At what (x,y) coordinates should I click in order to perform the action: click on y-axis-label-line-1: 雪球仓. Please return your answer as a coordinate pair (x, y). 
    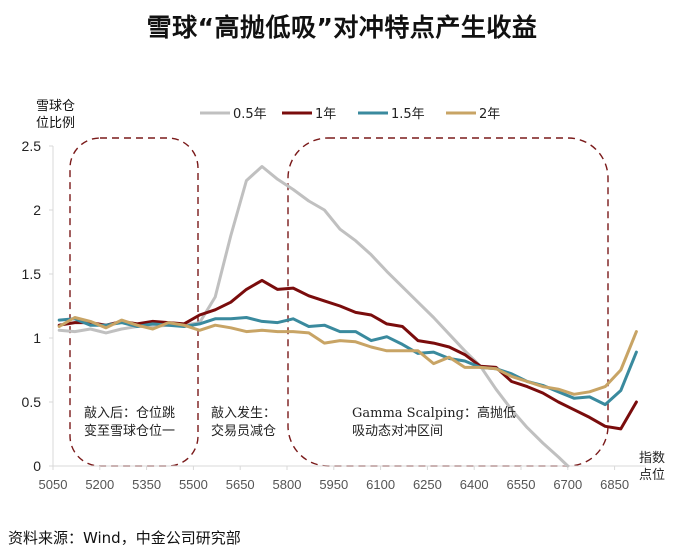
    Looking at the image, I should click on (56, 106).